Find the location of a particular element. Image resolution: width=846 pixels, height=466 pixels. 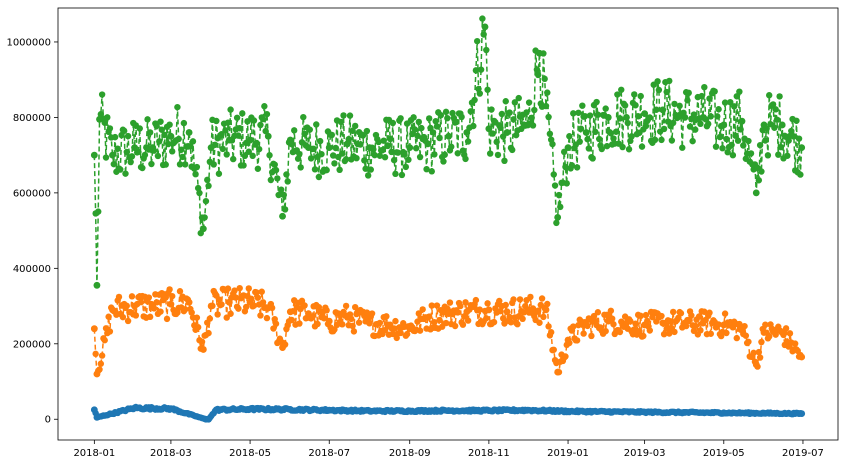

y-tick-label: 200000 is located at coordinates (32, 344).